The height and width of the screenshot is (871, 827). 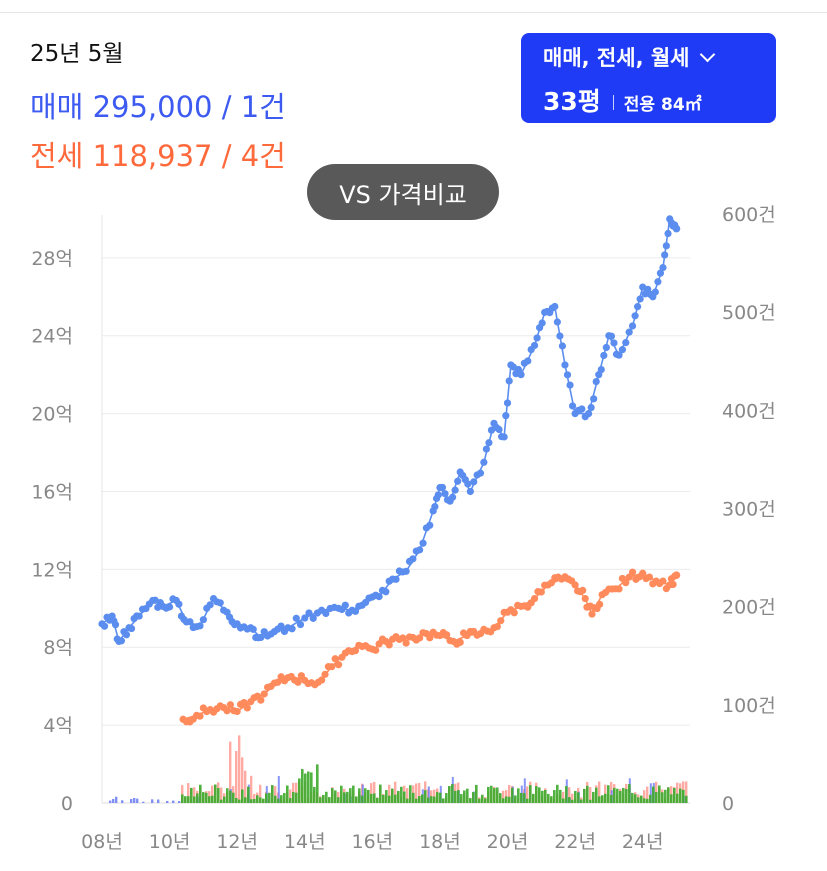 What do you see at coordinates (648, 78) in the screenshot?
I see `trade-type-selector: 매매, 전세, 월세 33평 전용 84㎡` at bounding box center [648, 78].